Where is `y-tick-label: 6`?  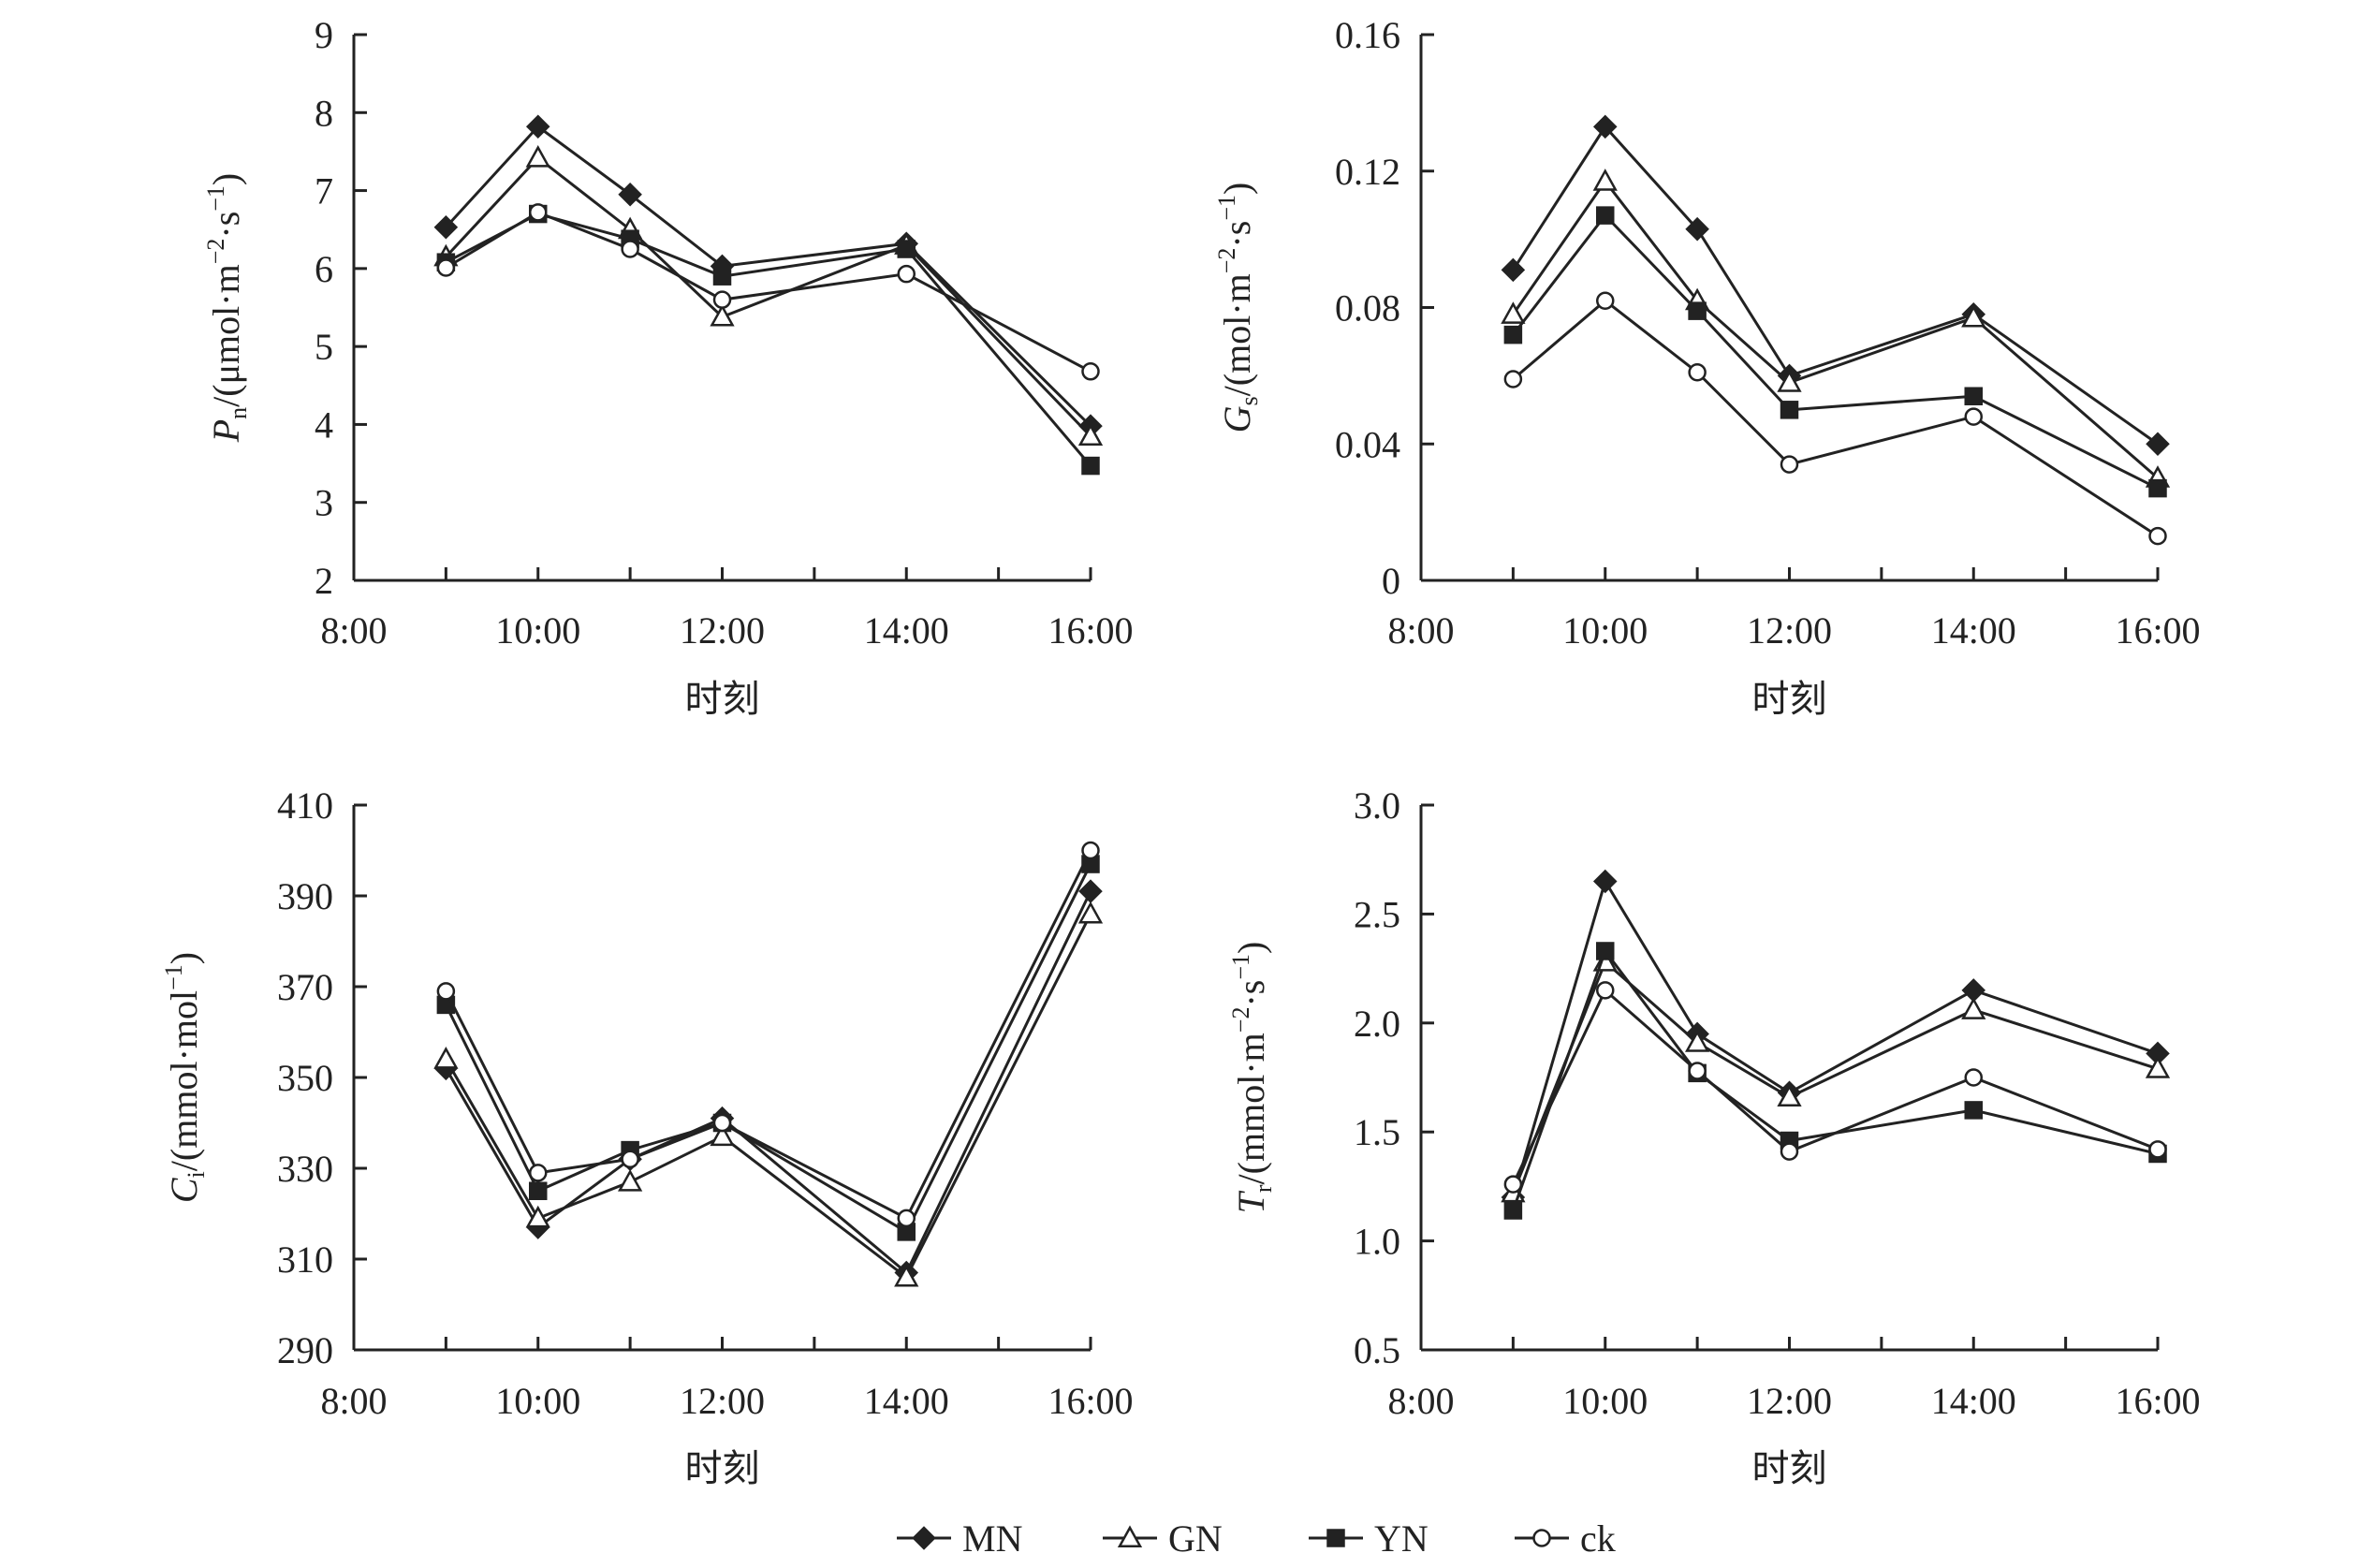
y-tick-label: 6 is located at coordinates (324, 269).